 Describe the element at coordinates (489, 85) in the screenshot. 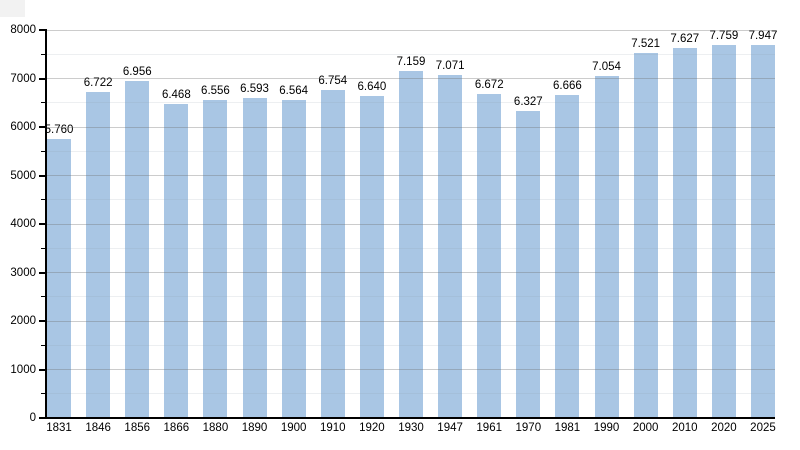

I see `bar-value-label: 6.672` at that location.